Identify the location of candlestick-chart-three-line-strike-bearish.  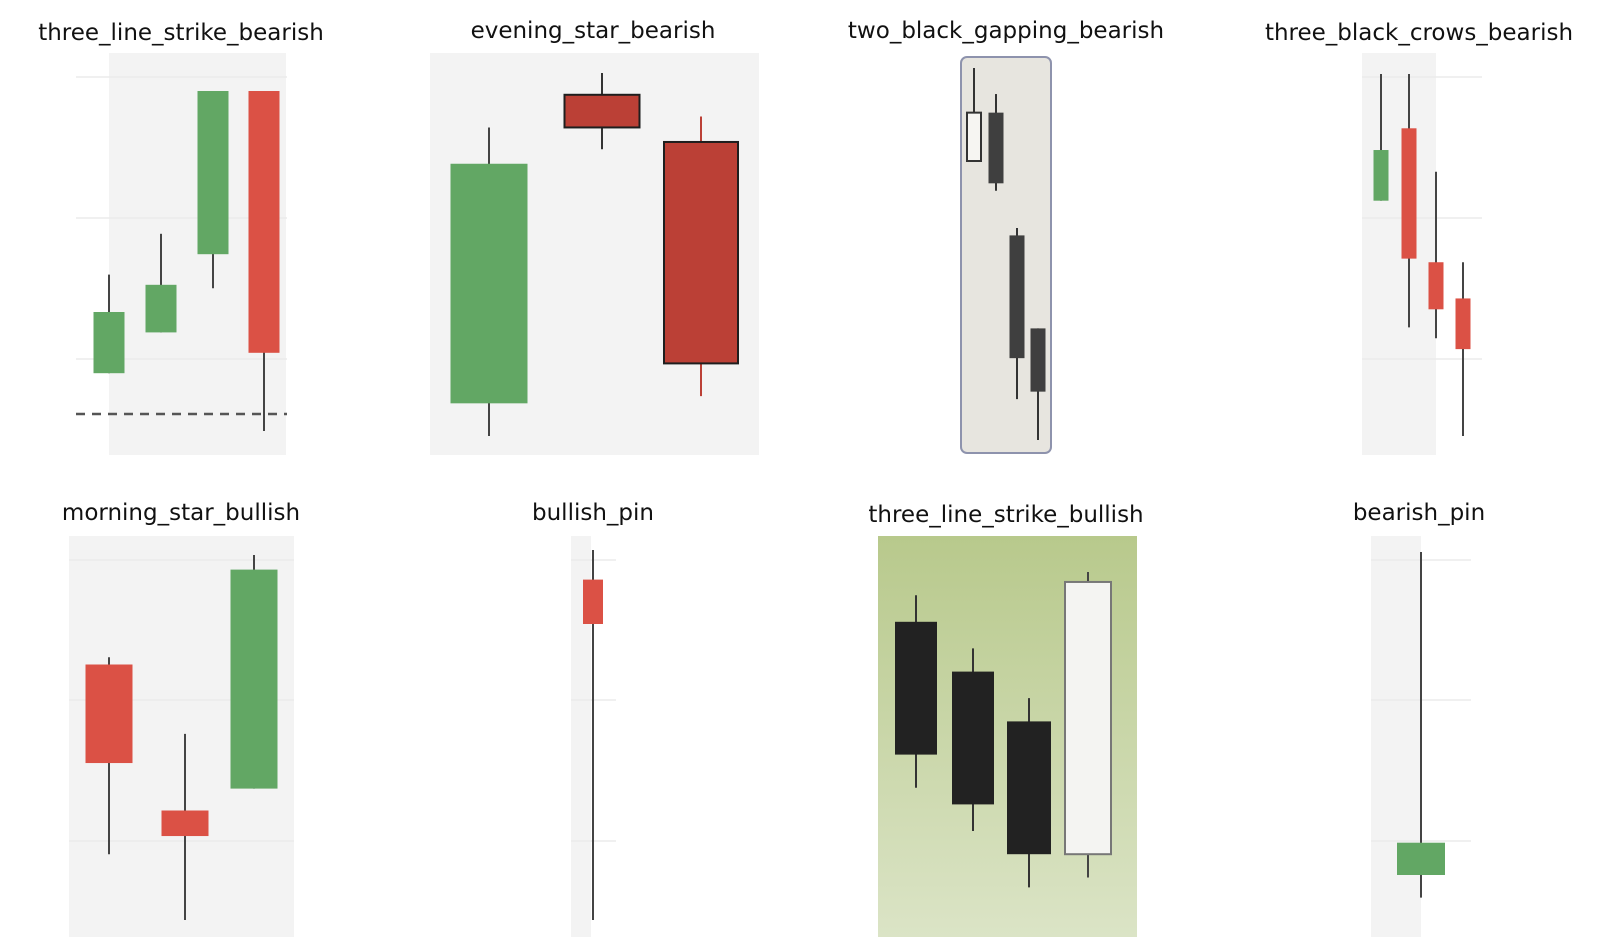
(181, 254).